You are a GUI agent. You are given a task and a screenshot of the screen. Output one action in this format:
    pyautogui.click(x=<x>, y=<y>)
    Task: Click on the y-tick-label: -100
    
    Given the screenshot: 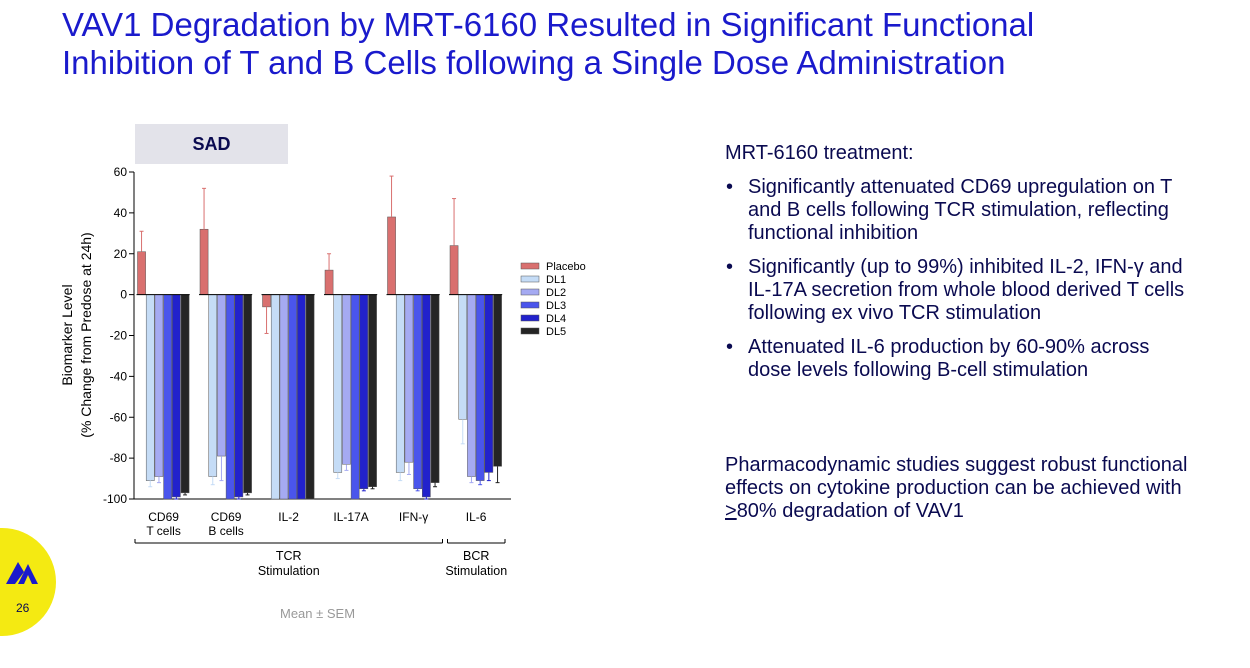 What is the action you would take?
    pyautogui.click(x=115, y=499)
    